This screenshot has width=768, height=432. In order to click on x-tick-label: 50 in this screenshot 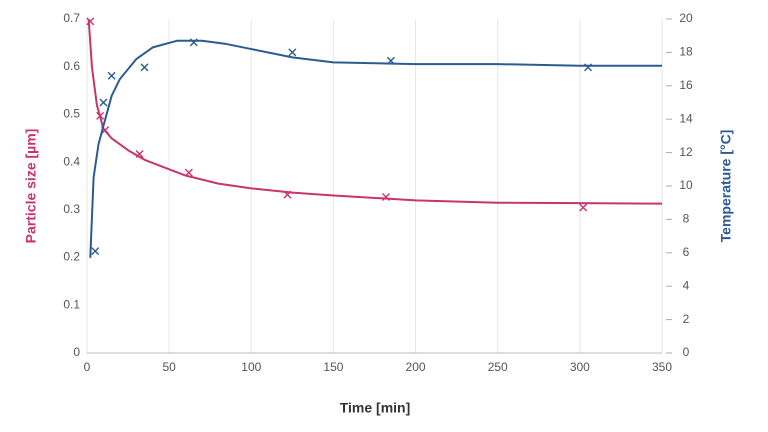, I will do `click(169, 367)`.